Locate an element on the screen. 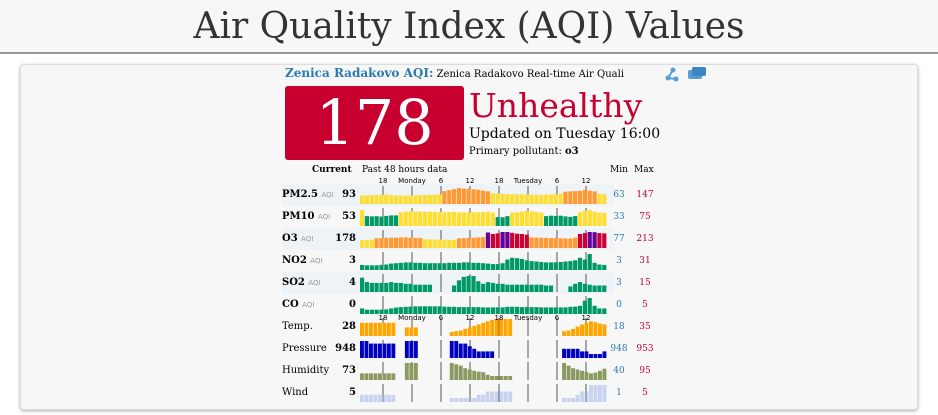 The image size is (938, 415). widget-icons is located at coordinates (686, 76).